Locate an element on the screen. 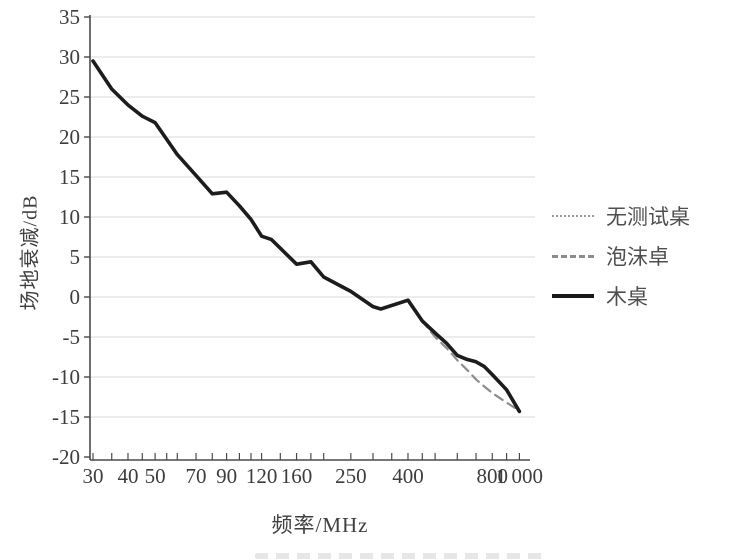  y-tick-label: 15 is located at coordinates (69, 177).